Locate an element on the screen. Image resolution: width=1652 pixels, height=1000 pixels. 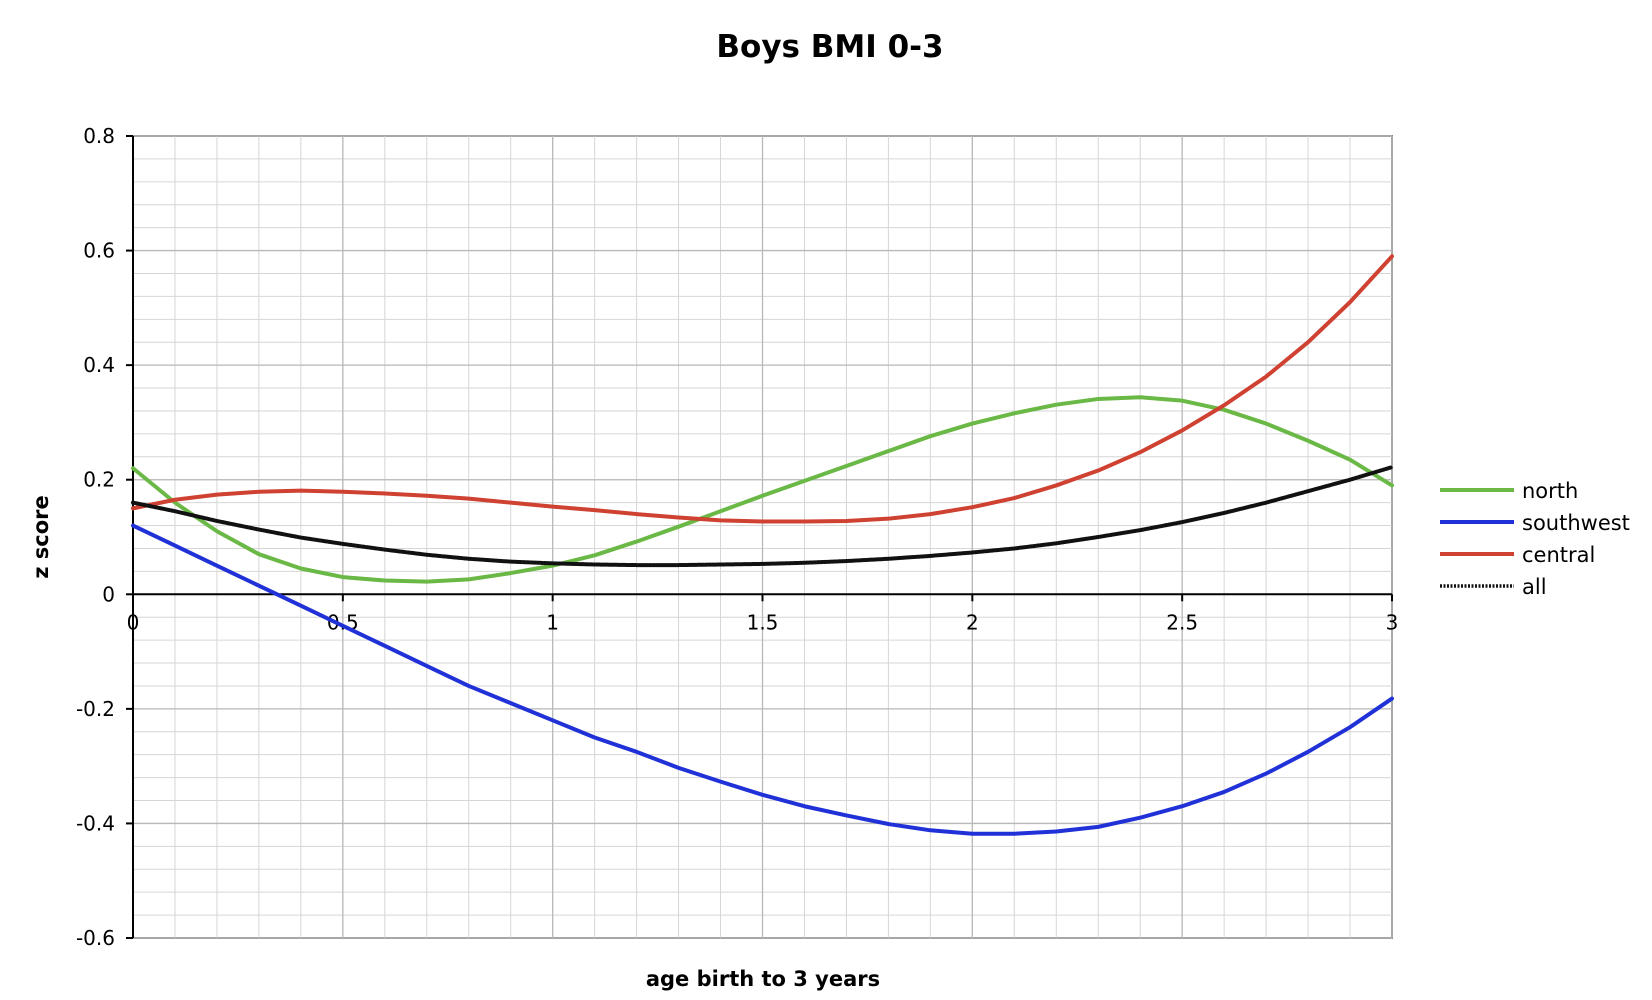
y-tick-label: -0.2 is located at coordinates (95, 709).